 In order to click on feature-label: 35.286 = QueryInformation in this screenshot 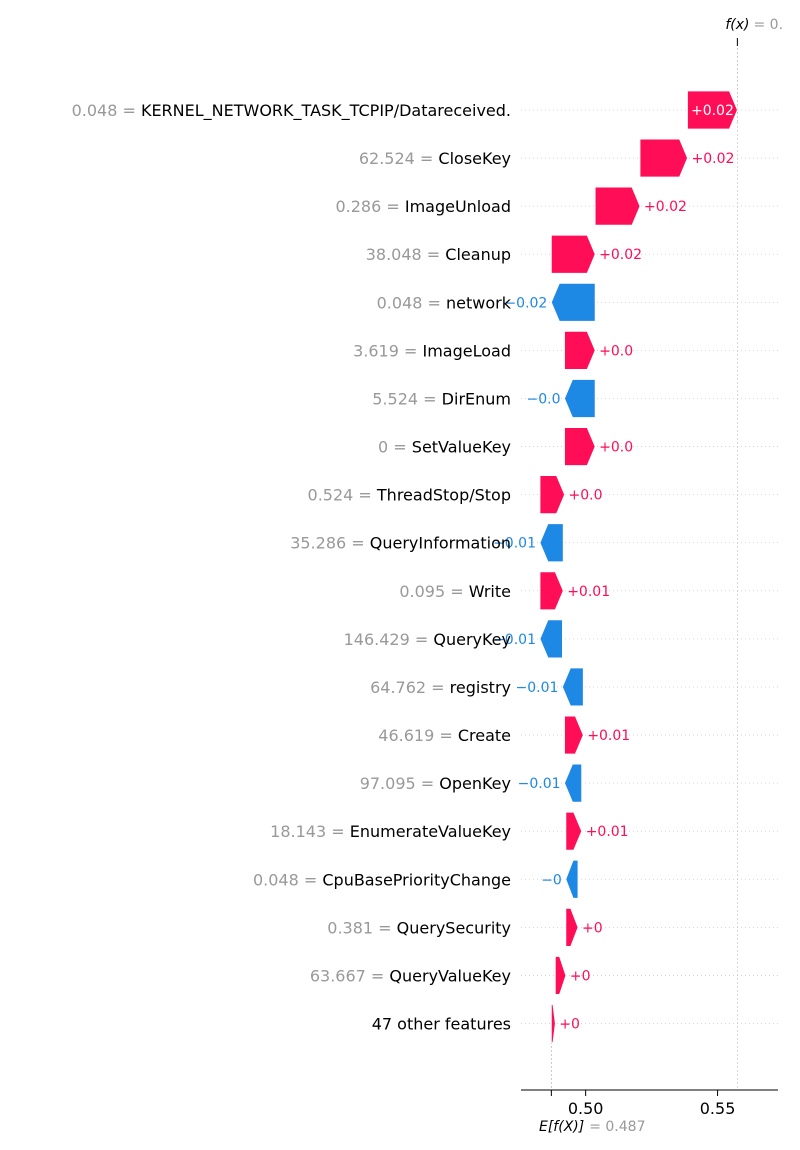, I will do `click(400, 543)`.